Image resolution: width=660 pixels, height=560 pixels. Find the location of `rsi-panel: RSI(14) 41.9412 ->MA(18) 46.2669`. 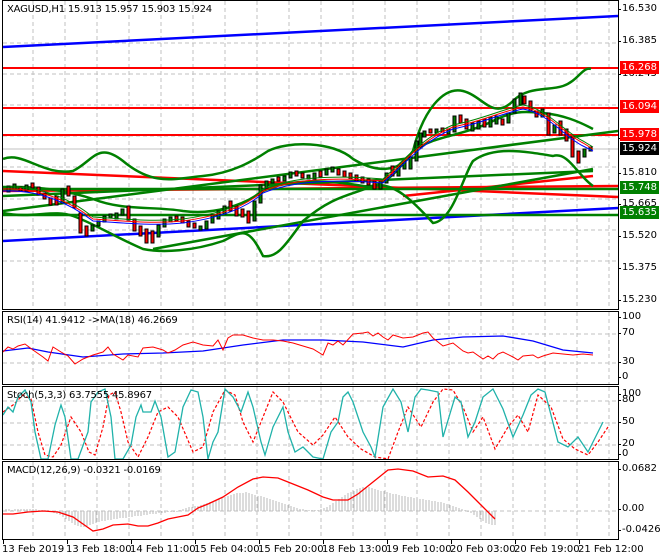

rsi-panel: RSI(14) 41.9412 ->MA(18) 46.2669 is located at coordinates (310, 348).